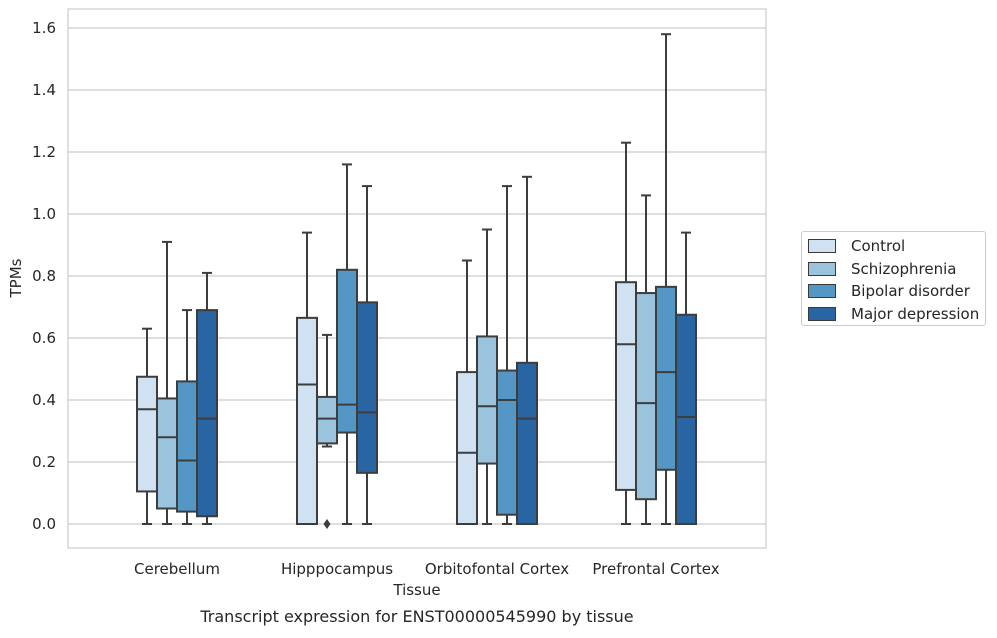  What do you see at coordinates (915, 313) in the screenshot?
I see `legend-label: Major depression` at bounding box center [915, 313].